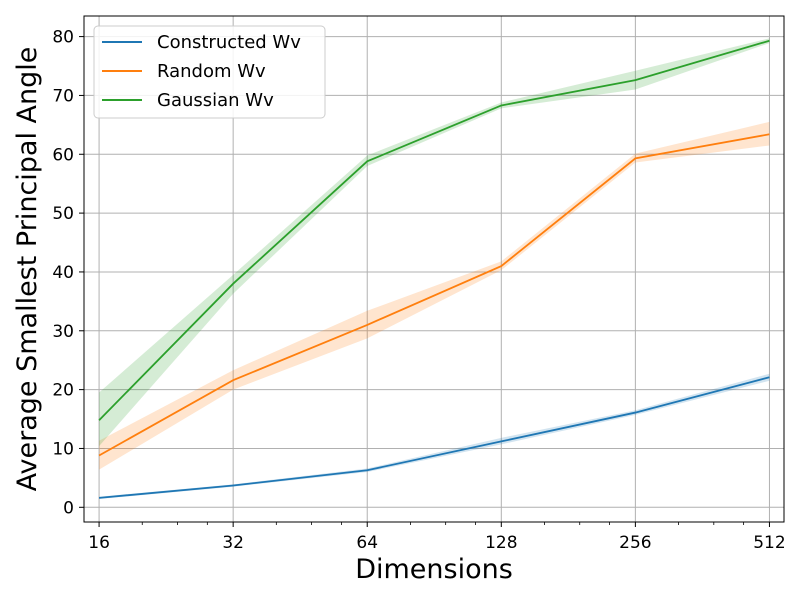 Image resolution: width=800 pixels, height=604 pixels. I want to click on y-tick-label: 30, so click(63, 332).